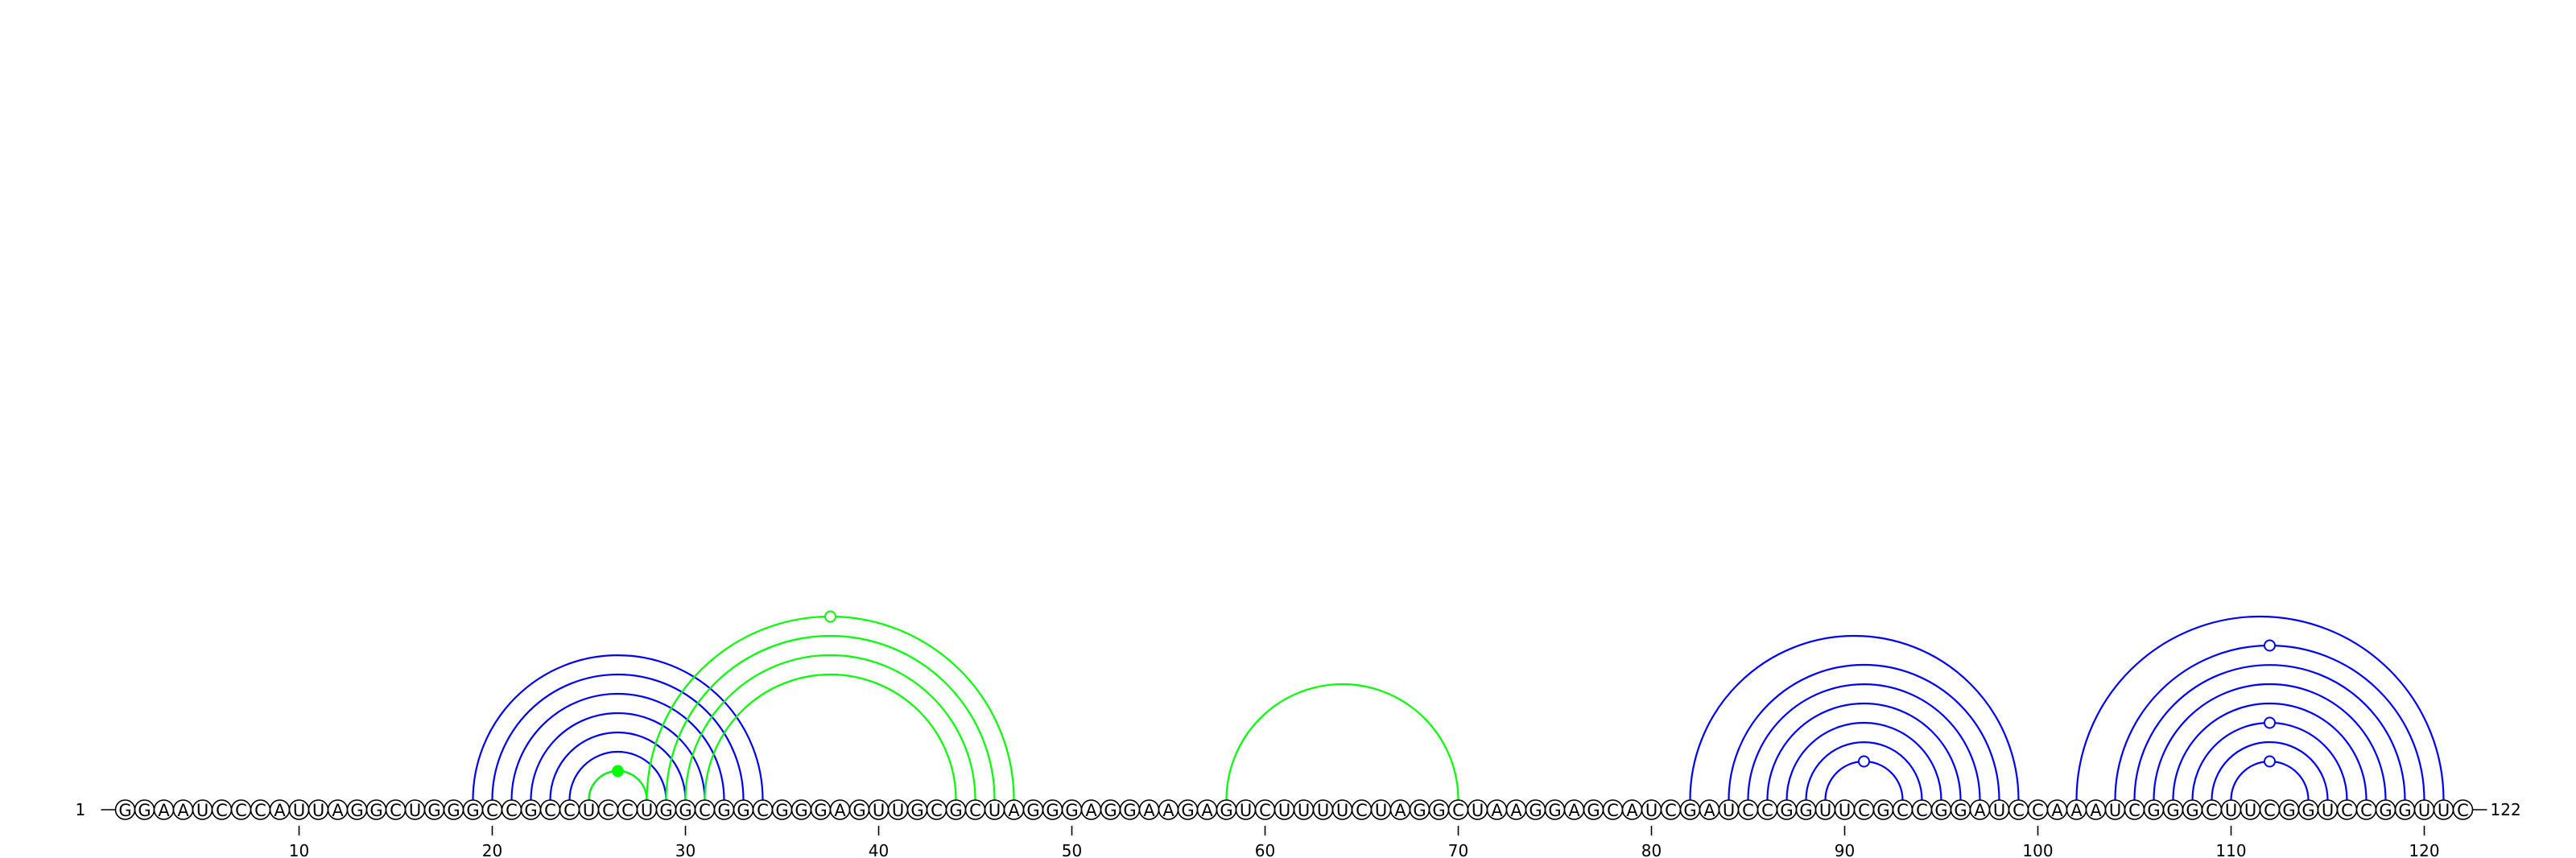  Describe the element at coordinates (299, 850) in the screenshot. I see `tick-label: 10` at that location.